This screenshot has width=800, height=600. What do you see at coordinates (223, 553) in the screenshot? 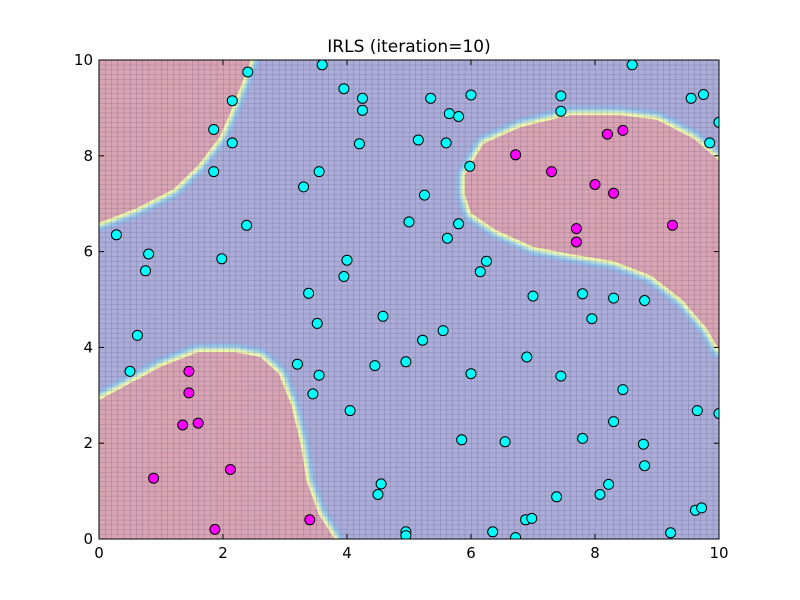
I see `x-tick-label: 2` at bounding box center [223, 553].